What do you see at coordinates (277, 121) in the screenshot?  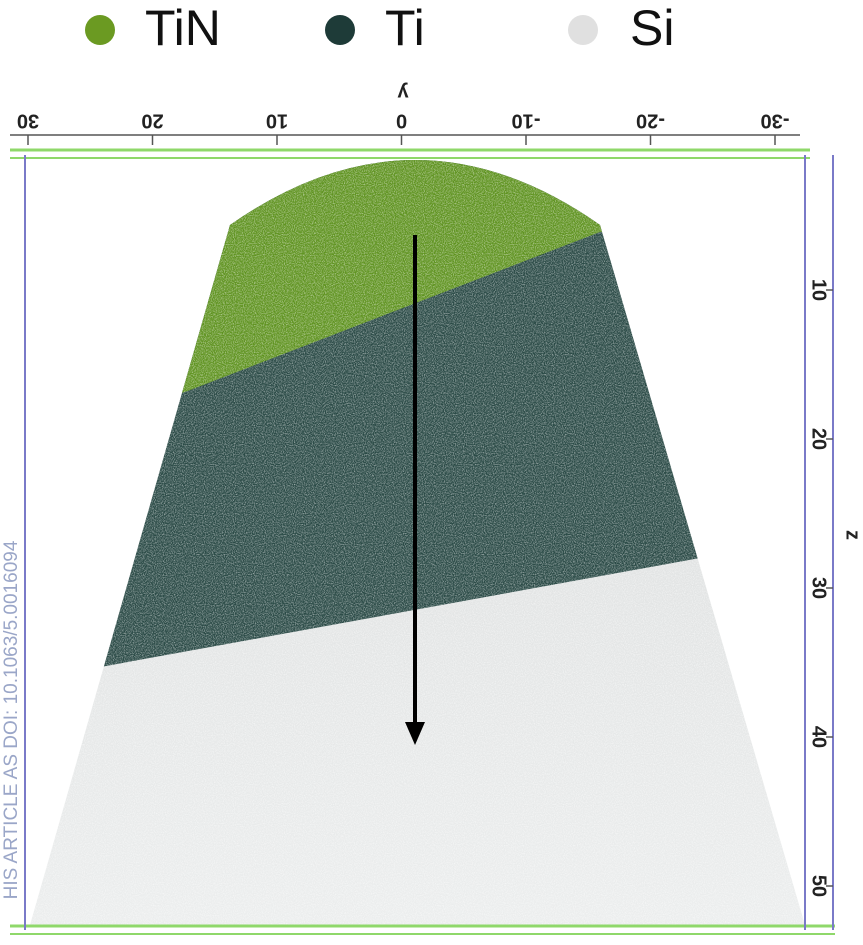 I see `x-tick-label: 10` at bounding box center [277, 121].